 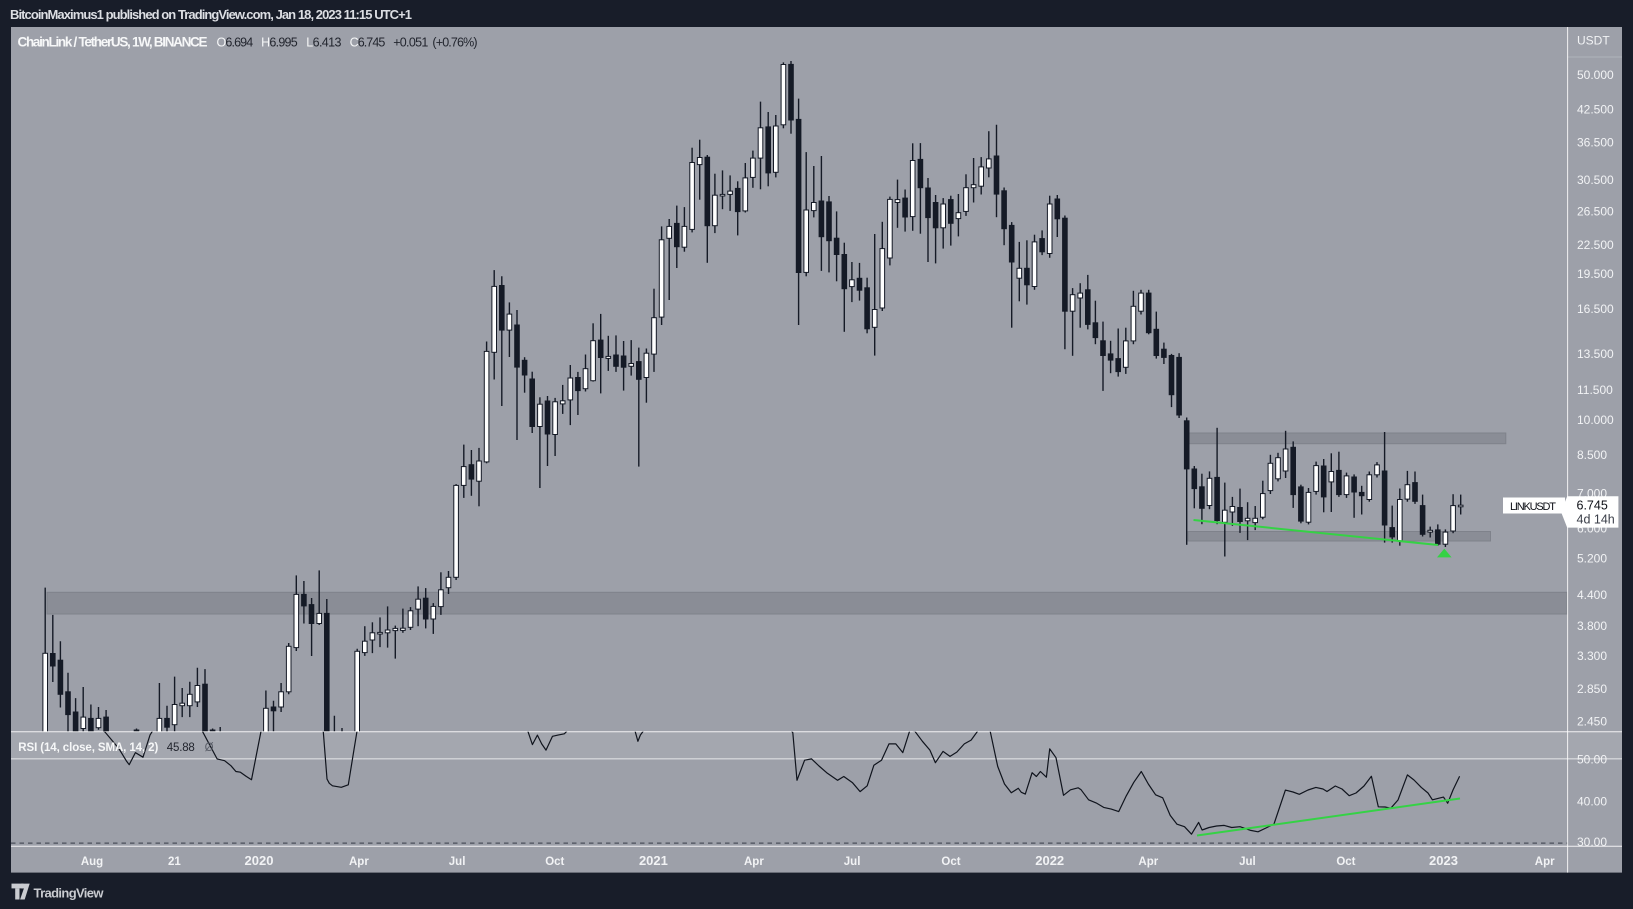 What do you see at coordinates (653, 860) in the screenshot?
I see `svg-text: 2021` at bounding box center [653, 860].